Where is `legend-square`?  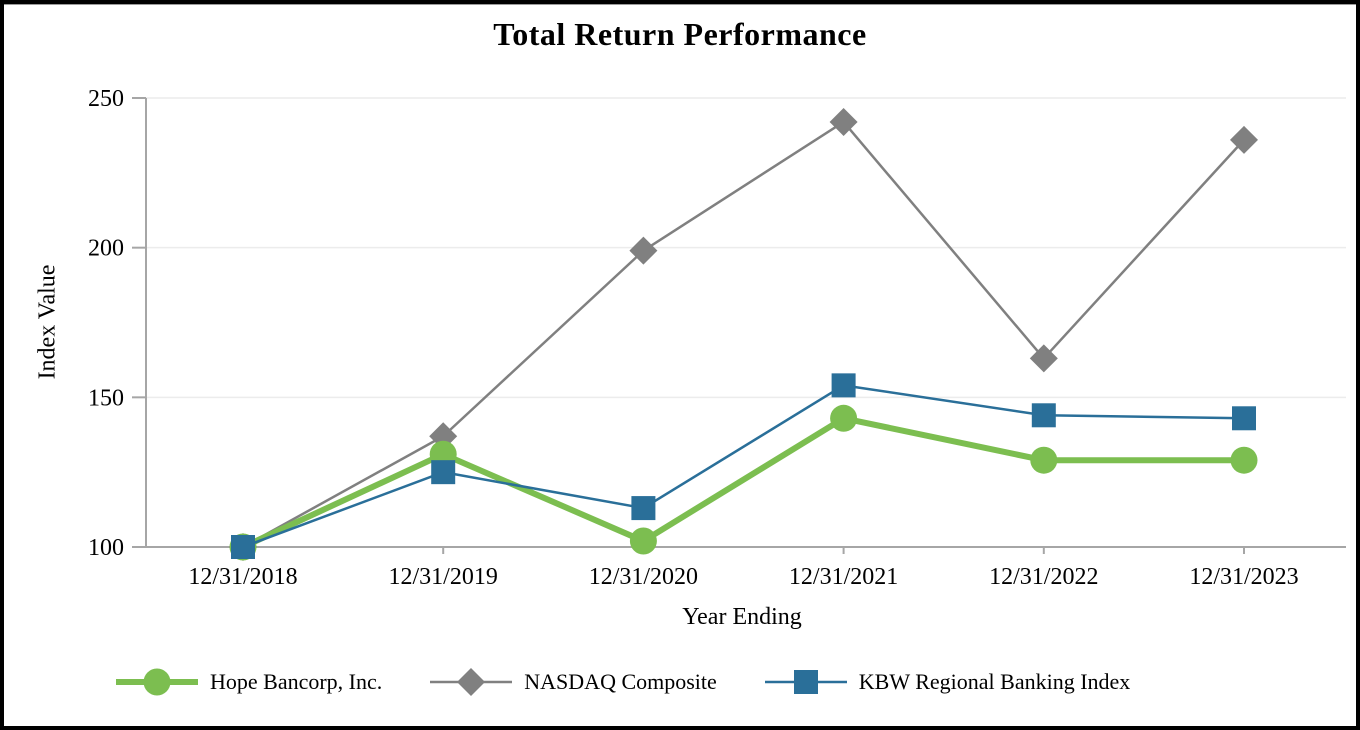
legend-square is located at coordinates (805, 682).